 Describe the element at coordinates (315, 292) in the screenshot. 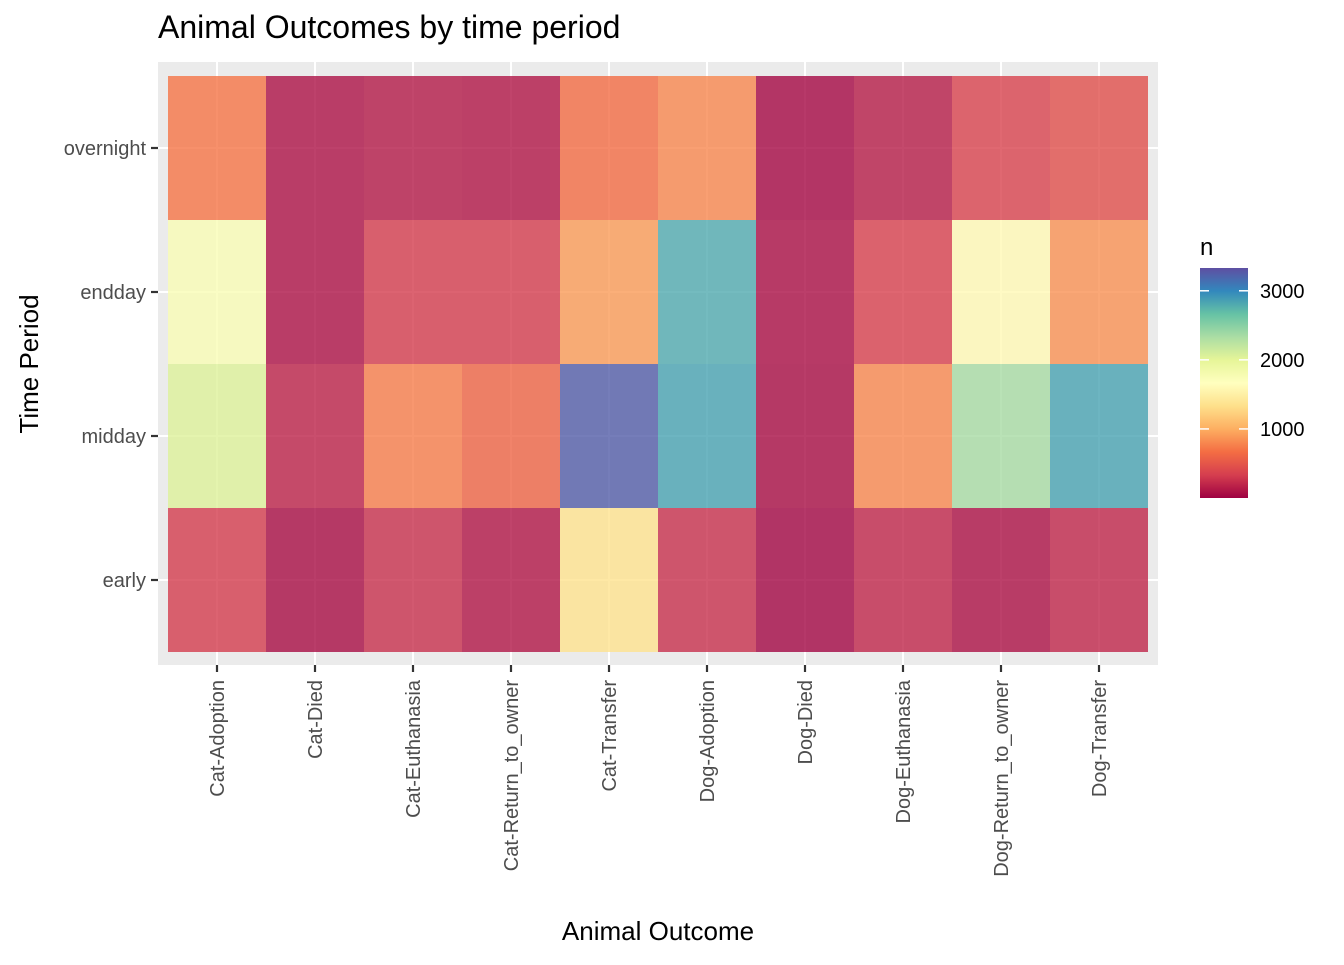

I see `heatmap-cell-cat-died-endday` at that location.